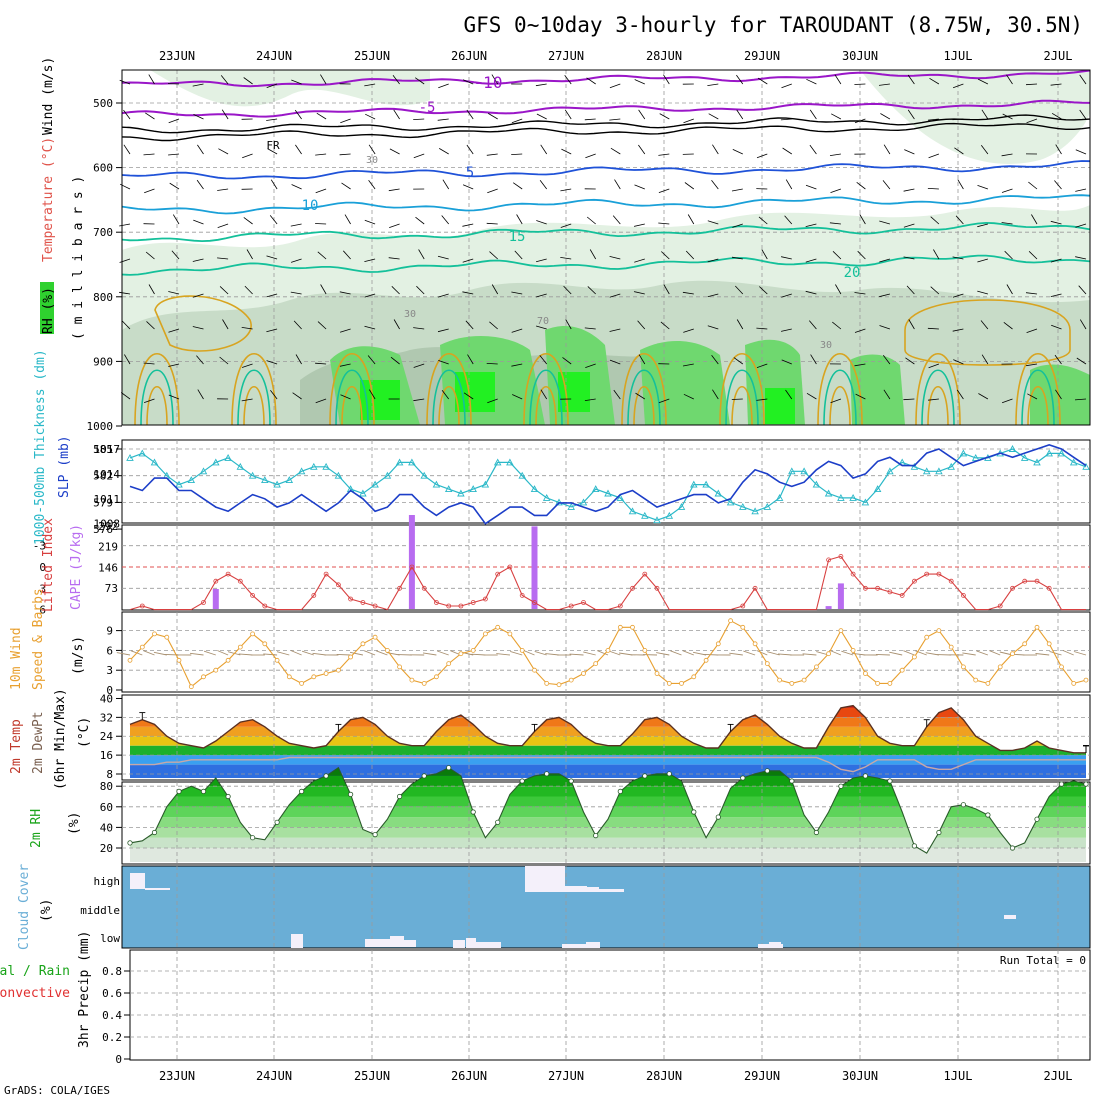 Image resolution: width=1100 pixels, height=1100 pixels. What do you see at coordinates (987, 332) in the screenshot?
I see `warm-contour` at bounding box center [987, 332].